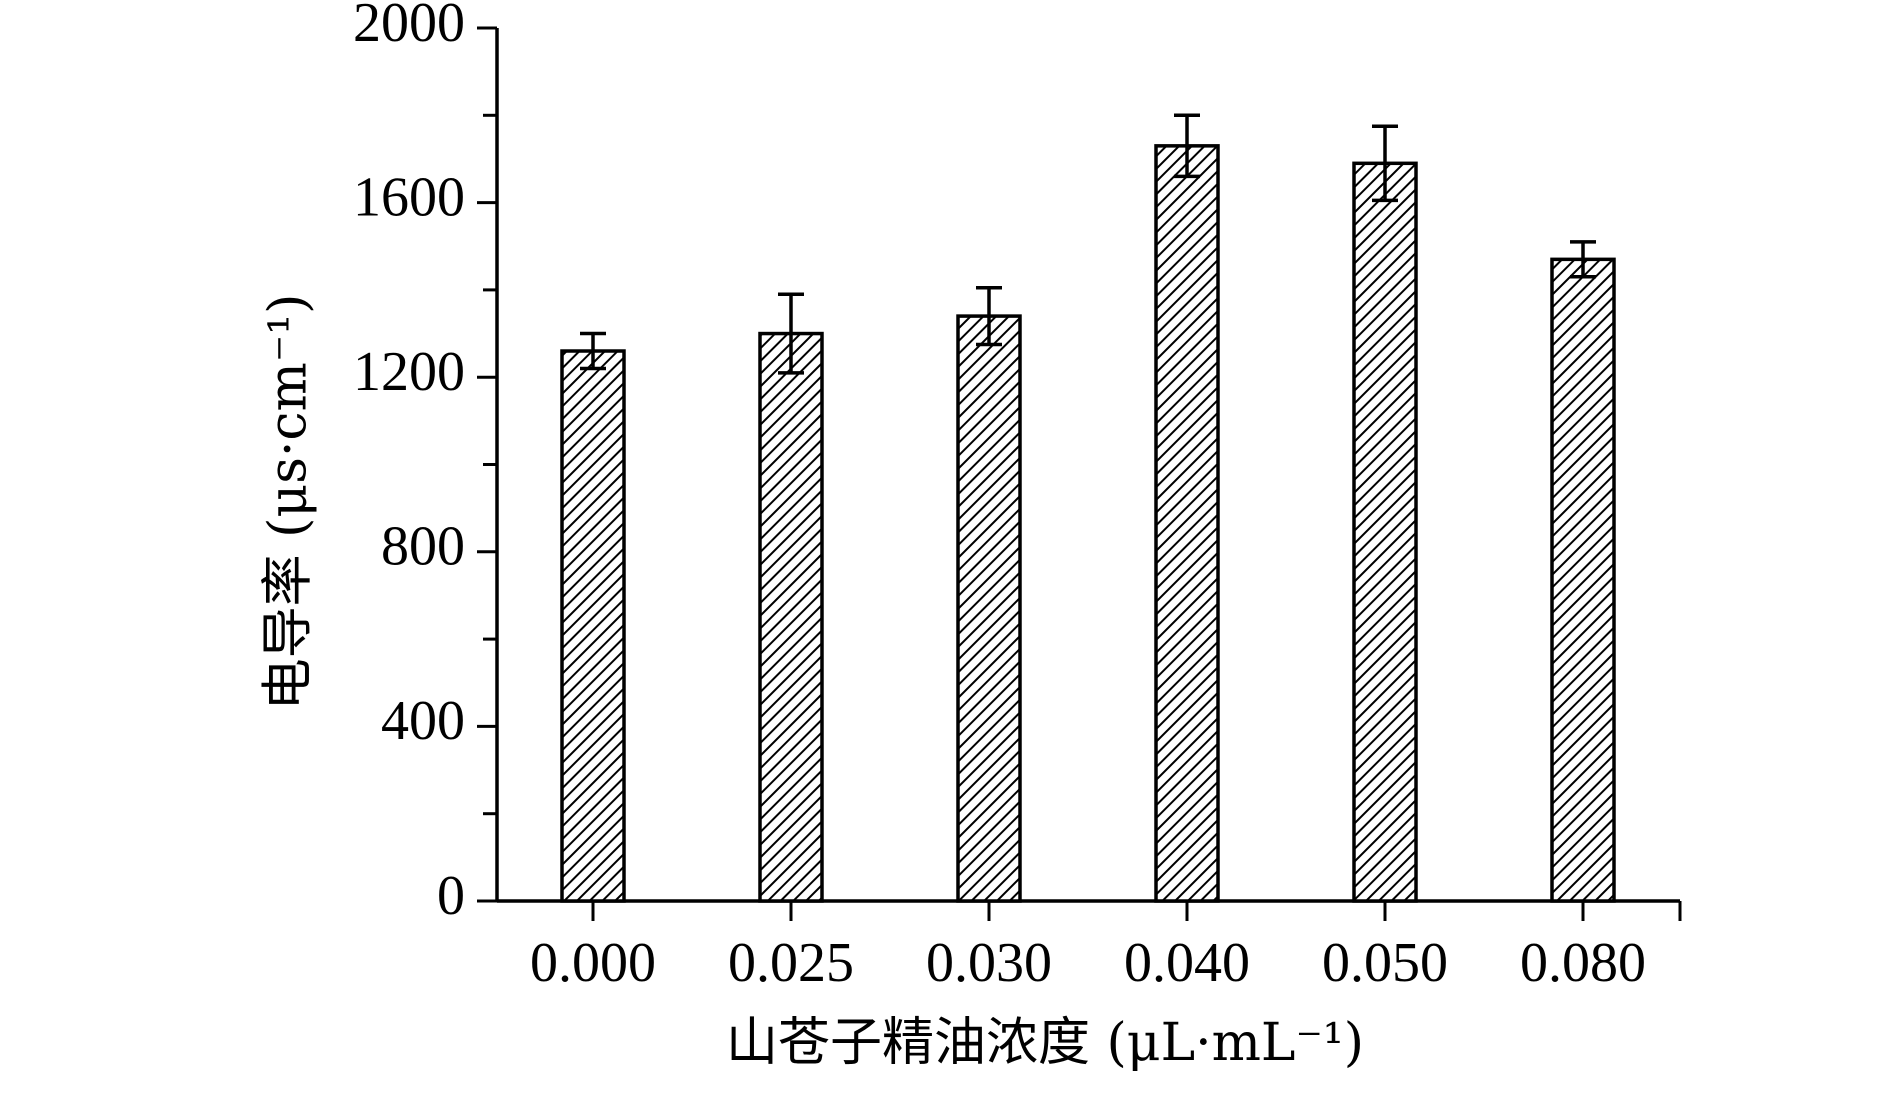 Image resolution: width=1890 pixels, height=1094 pixels. What do you see at coordinates (791, 963) in the screenshot?
I see `x-tick-label: 0.025` at bounding box center [791, 963].